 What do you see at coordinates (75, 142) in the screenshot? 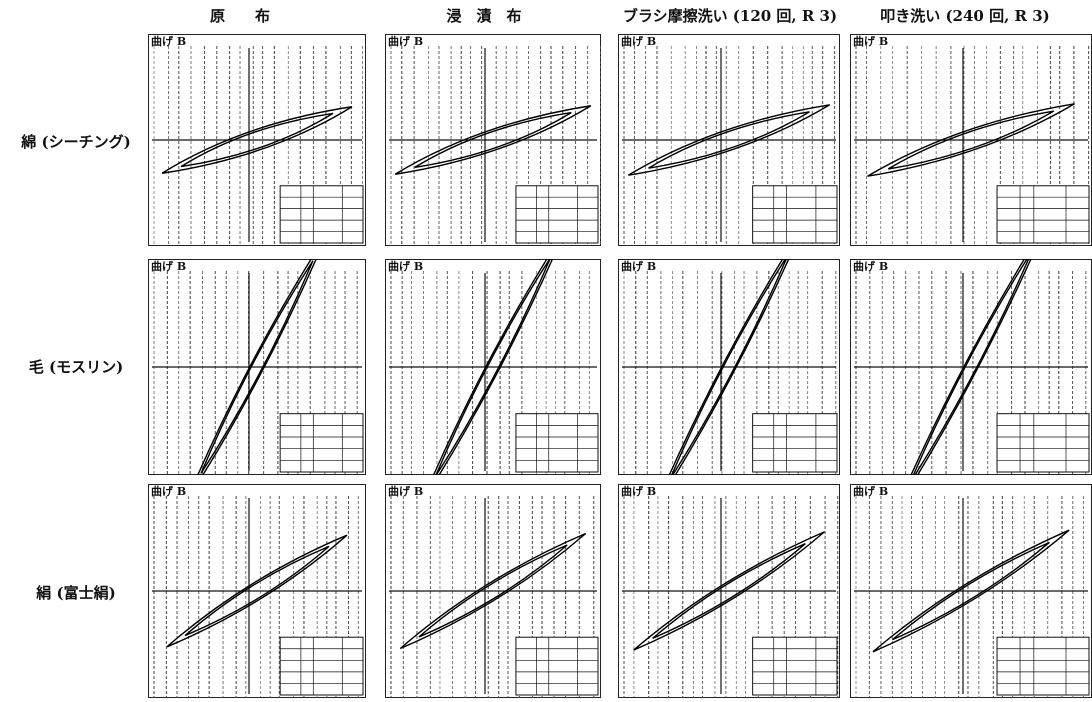
I see `row-header: 綿 (シーチング)` at bounding box center [75, 142].